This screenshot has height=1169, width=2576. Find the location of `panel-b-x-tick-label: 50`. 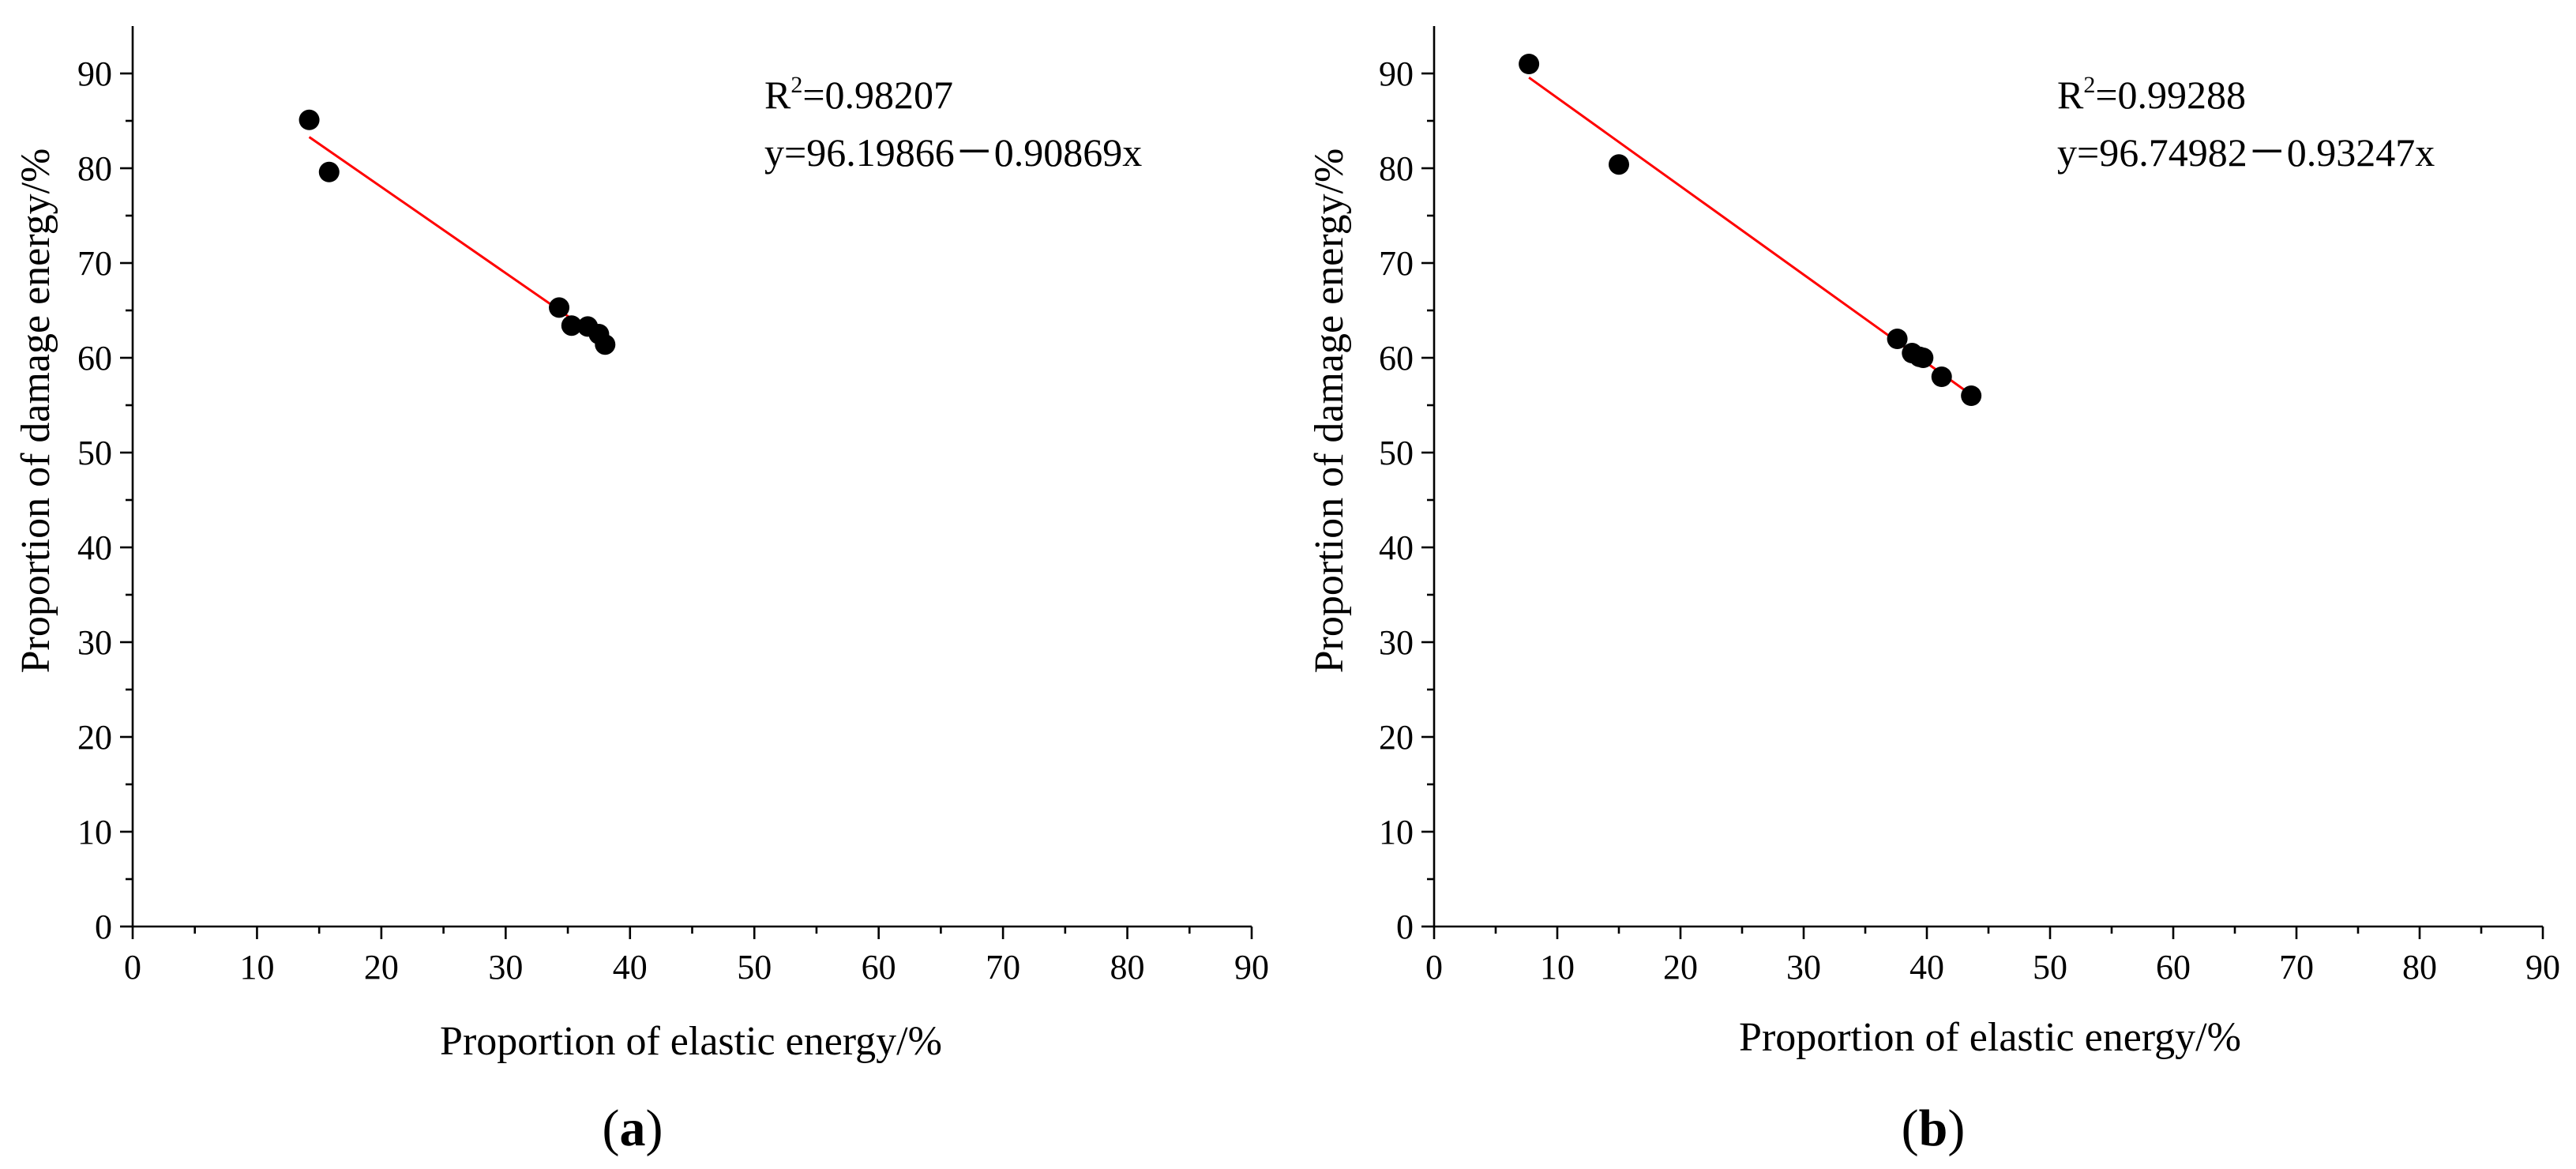

panel-b-x-tick-label: 50 is located at coordinates (2050, 967).